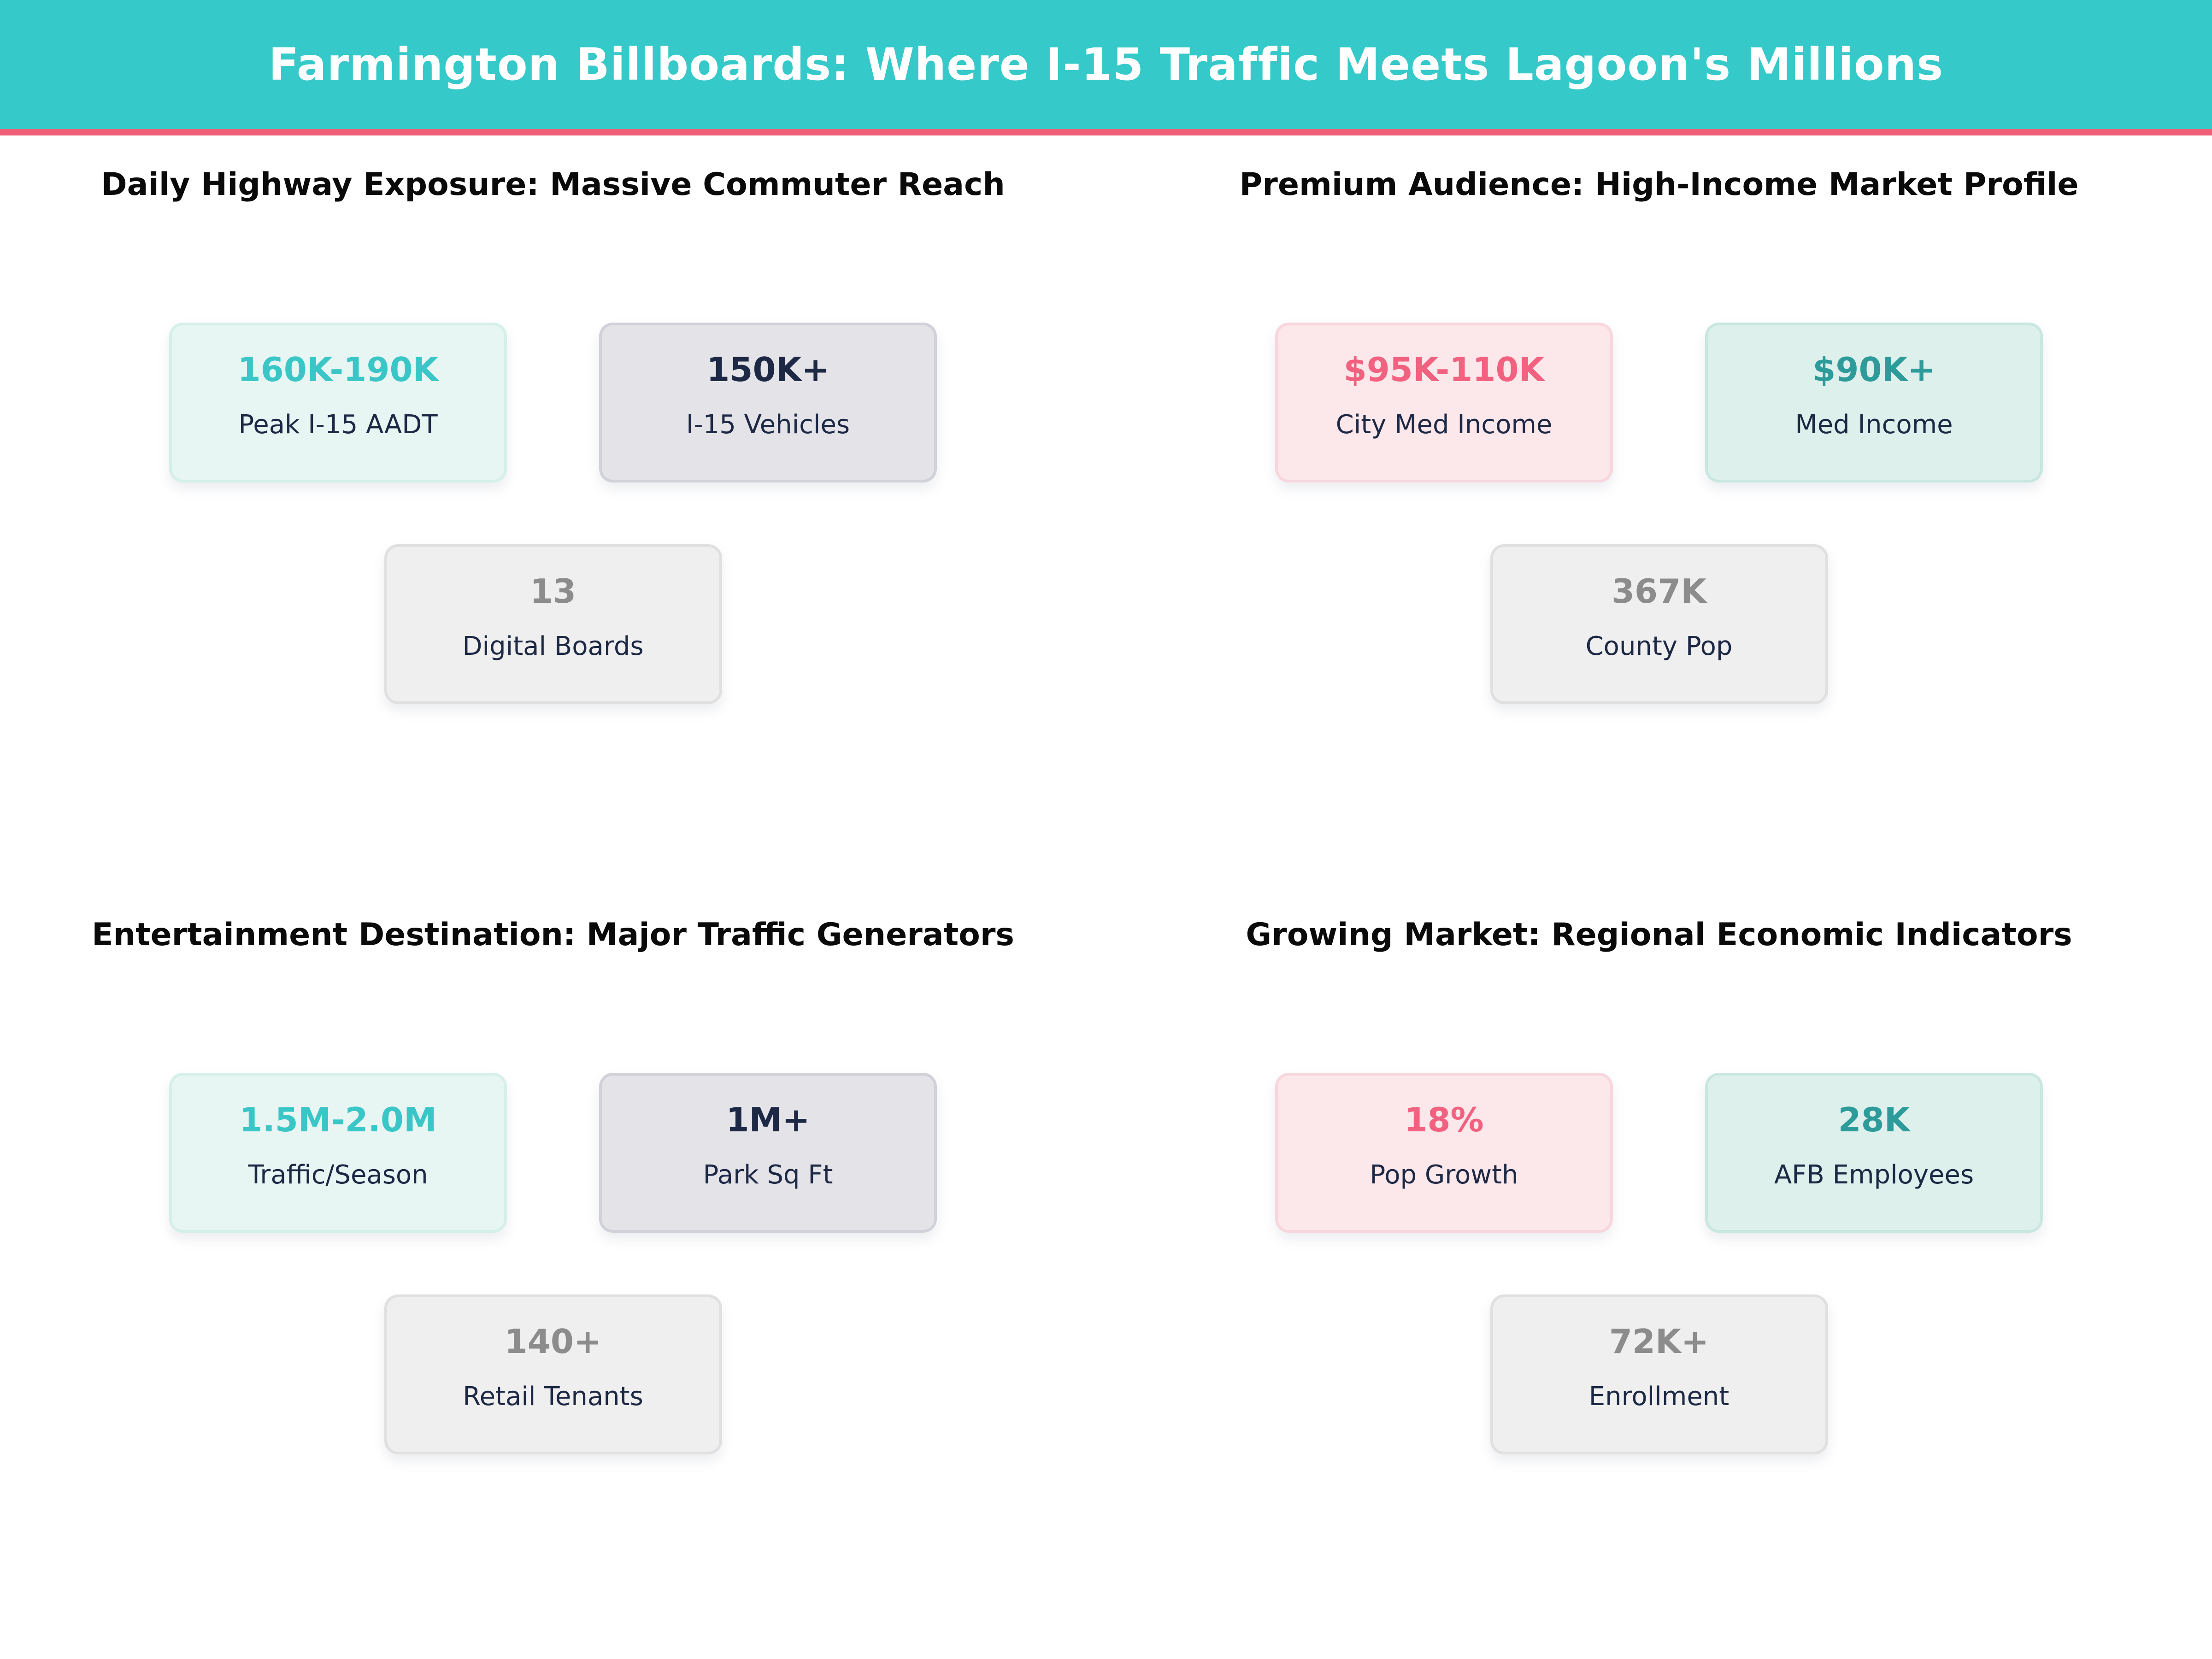 The image size is (2212, 1659). What do you see at coordinates (553, 1397) in the screenshot?
I see `stat-label: Retail Tenants` at bounding box center [553, 1397].